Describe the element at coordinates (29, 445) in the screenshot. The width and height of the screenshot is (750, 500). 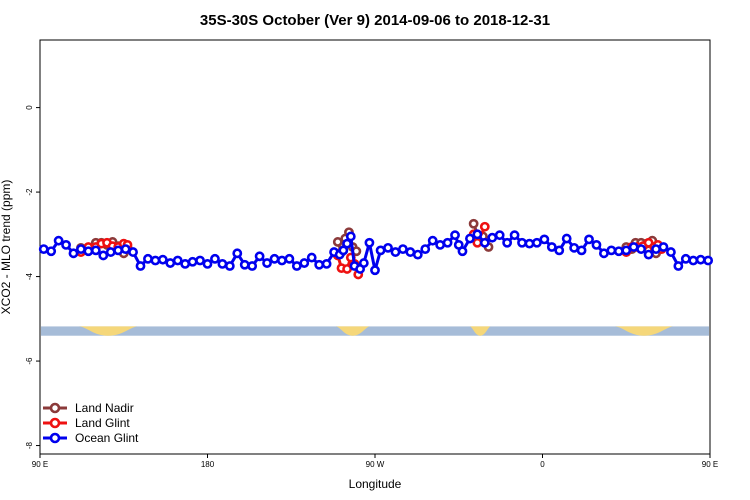
I see `y-tick-label-4: -8` at that location.